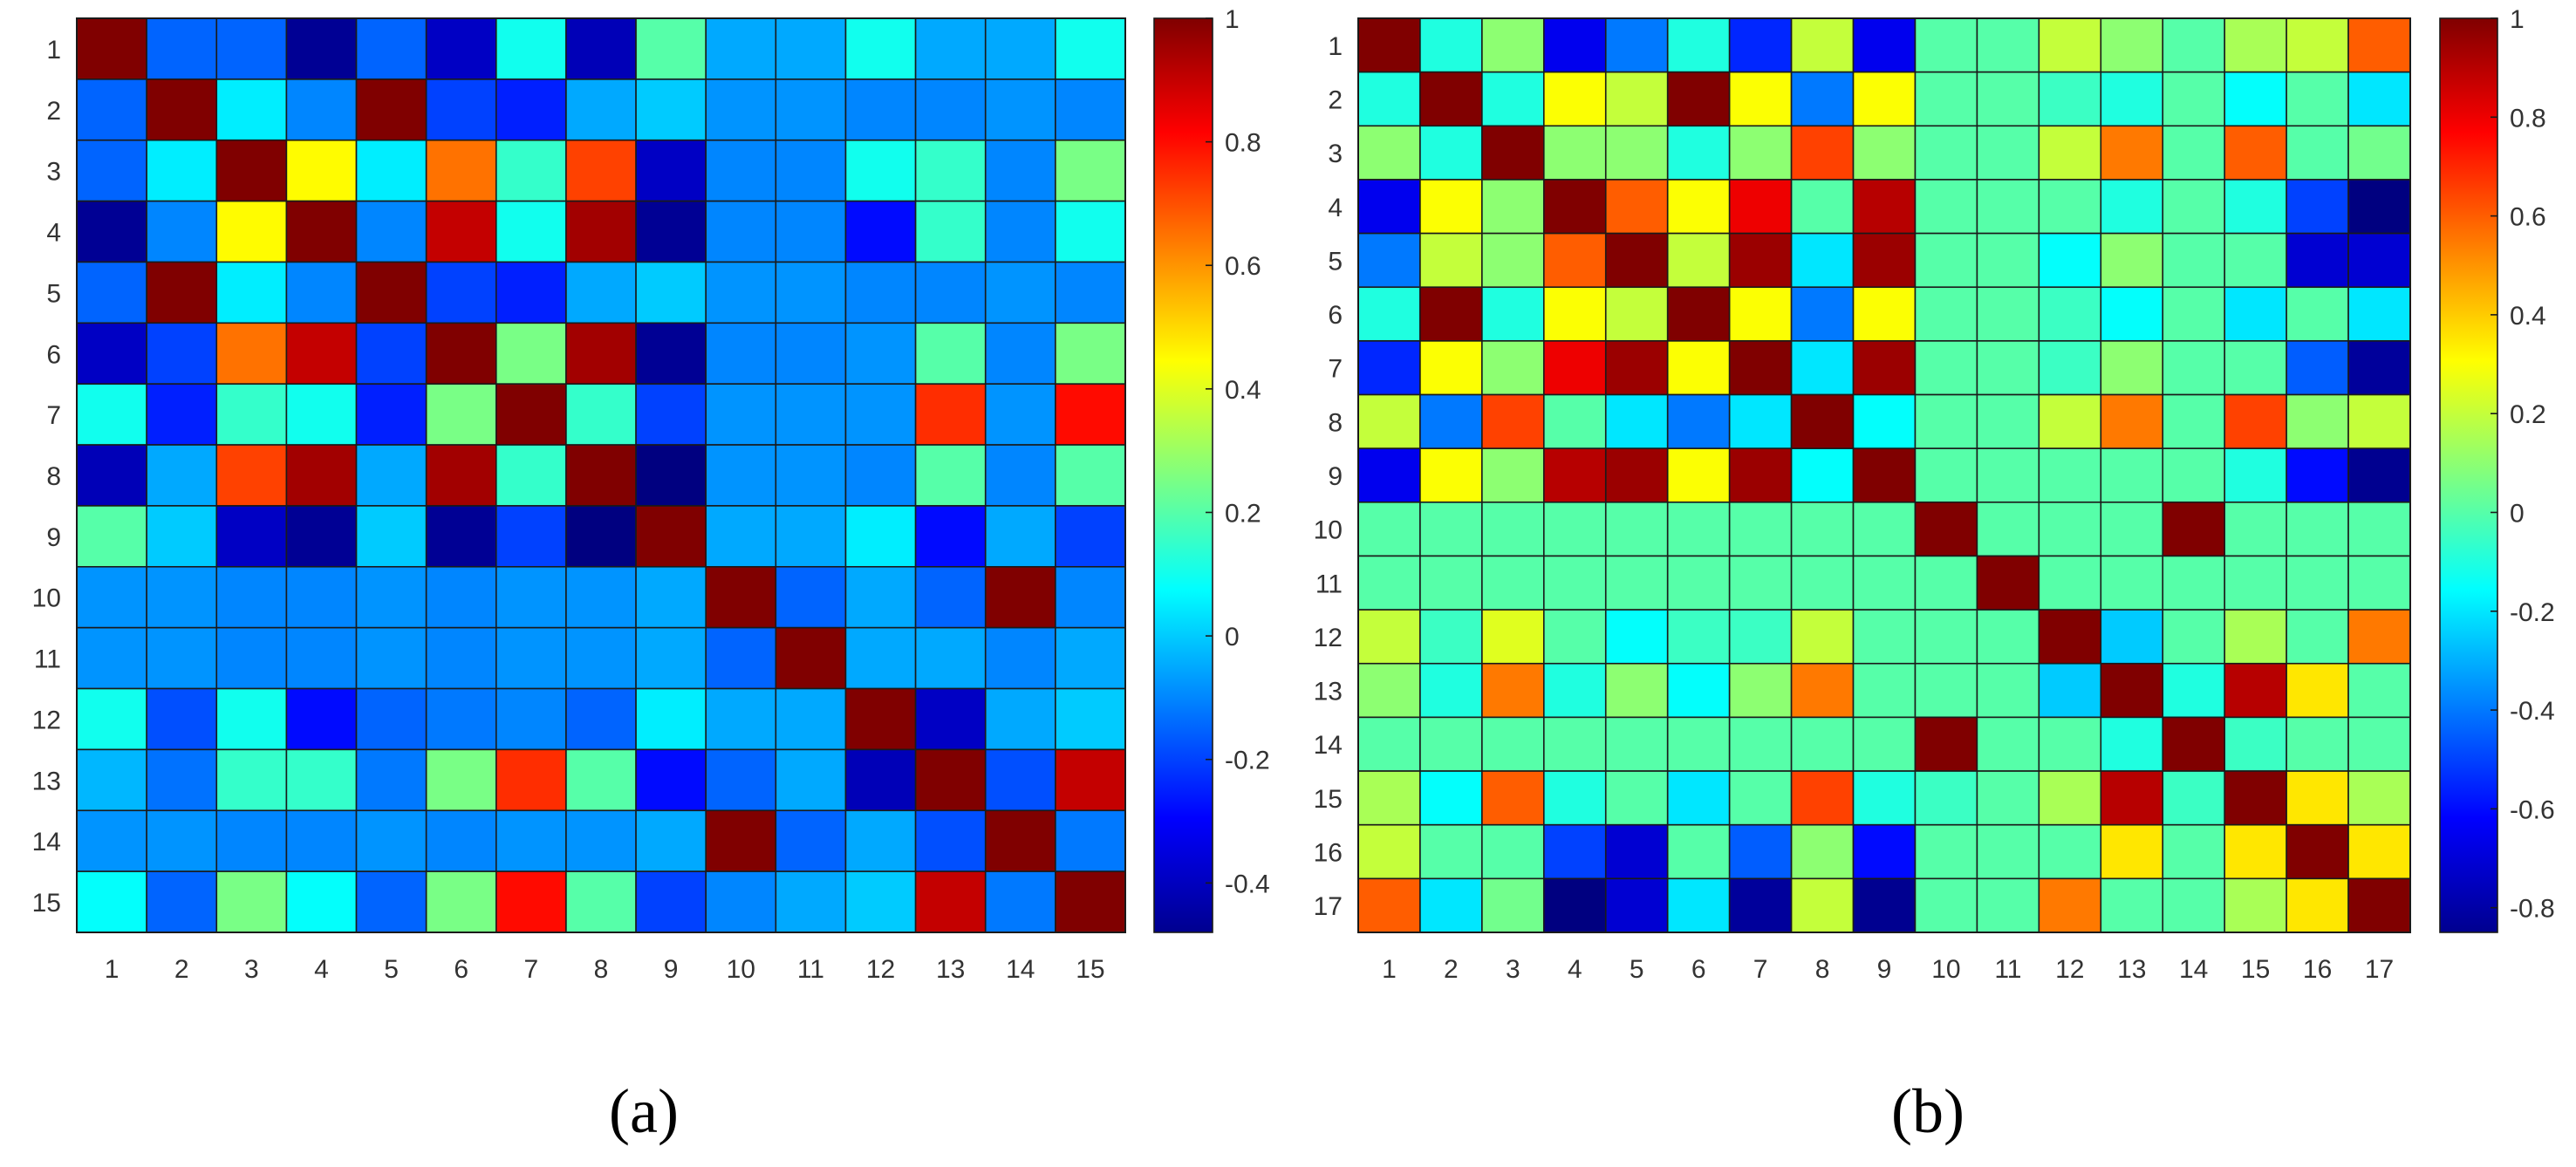  Describe the element at coordinates (531, 780) in the screenshot. I see `heatmap-a-cell-r13-c7` at that location.